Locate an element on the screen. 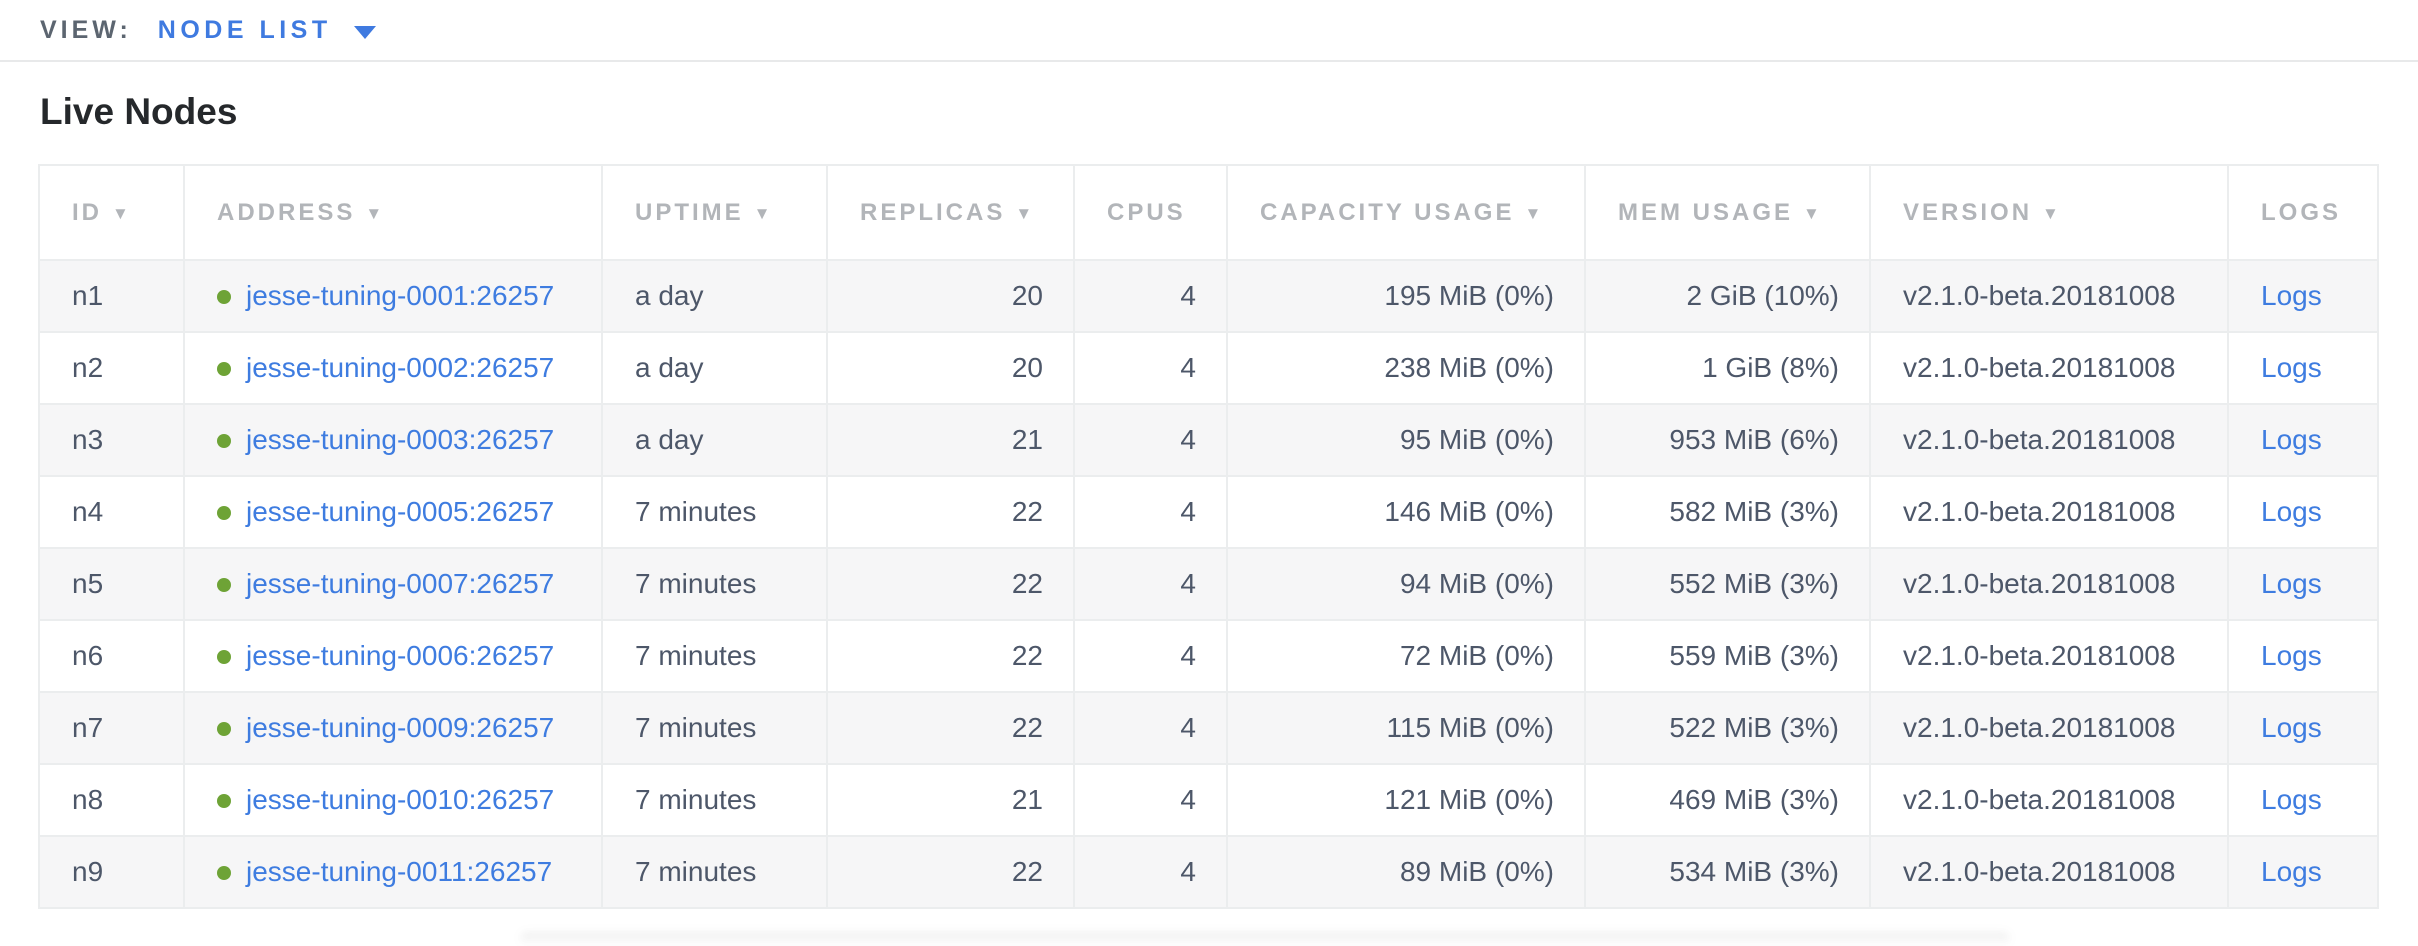 Image resolution: width=2418 pixels, height=946 pixels. node-address-cell: jesse-tuning-0001:26257 is located at coordinates (393, 296).